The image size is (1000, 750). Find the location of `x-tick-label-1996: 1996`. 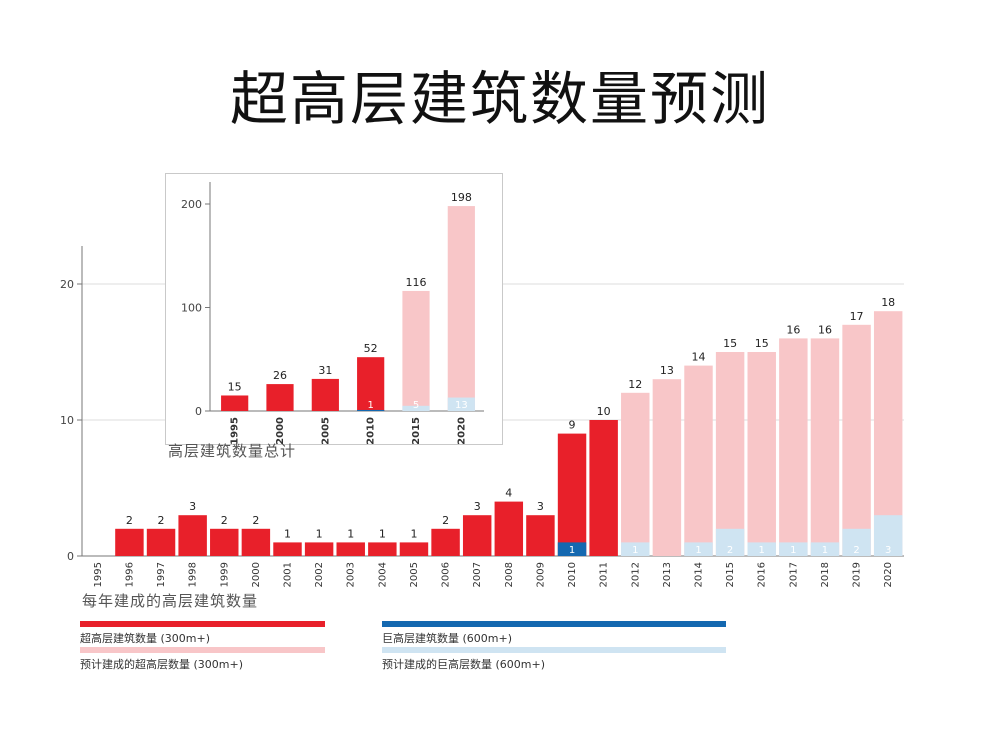

x-tick-label-1996: 1996 is located at coordinates (129, 574).